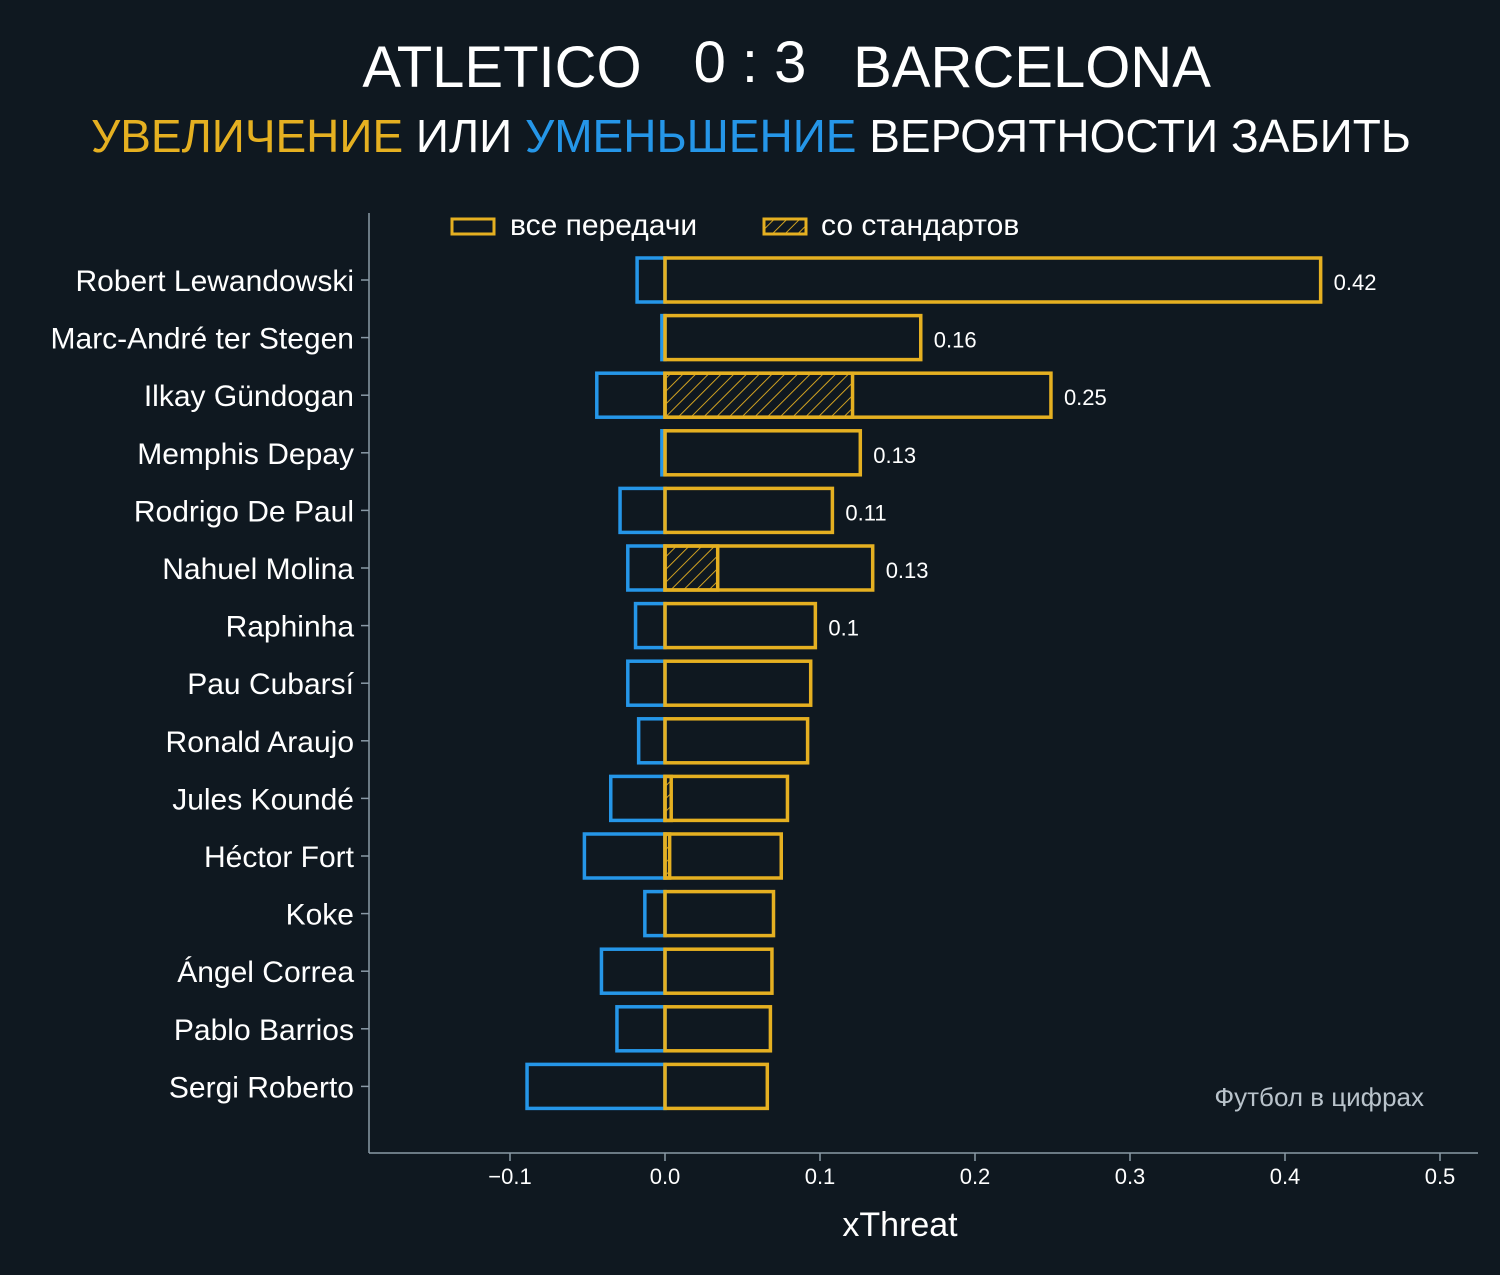 This screenshot has width=1500, height=1275. What do you see at coordinates (603, 225) in the screenshot?
I see `legend-label-all-passes: все передачи` at bounding box center [603, 225].